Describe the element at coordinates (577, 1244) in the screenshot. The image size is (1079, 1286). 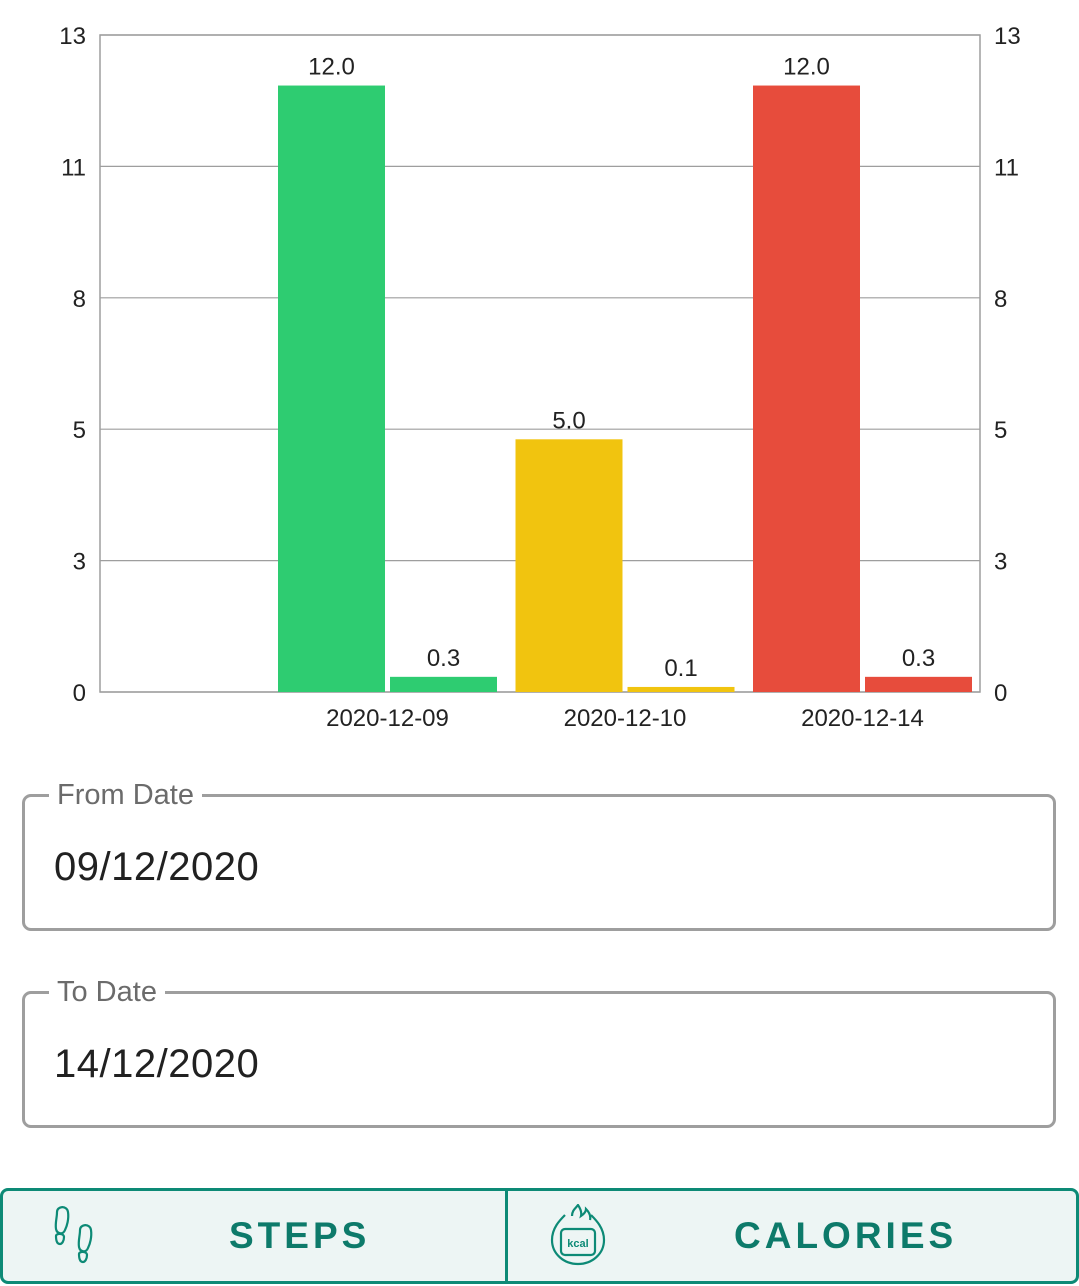
I see `kcal-icon-text: kcal` at that location.